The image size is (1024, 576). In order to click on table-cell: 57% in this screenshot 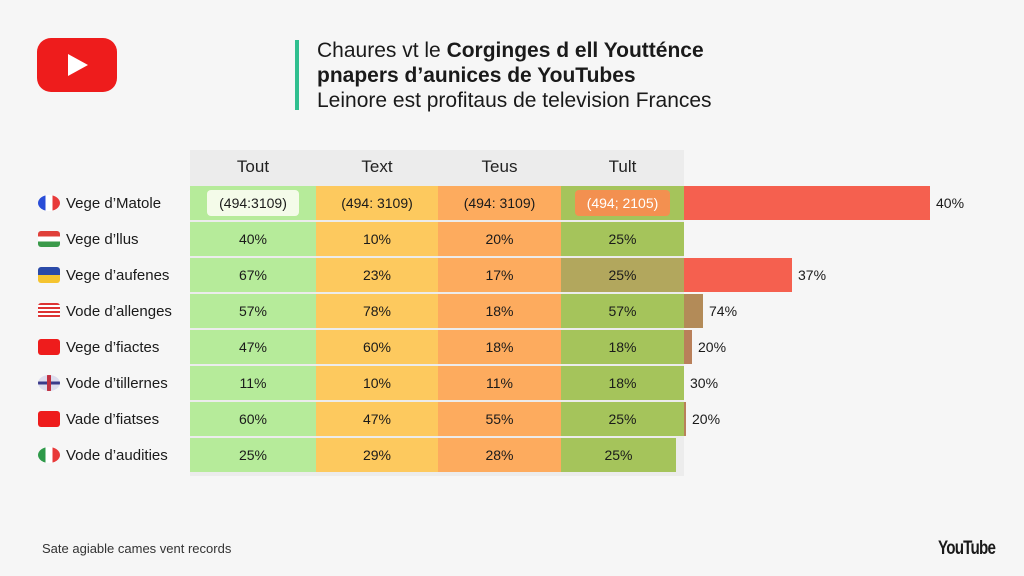, I will do `click(253, 311)`.